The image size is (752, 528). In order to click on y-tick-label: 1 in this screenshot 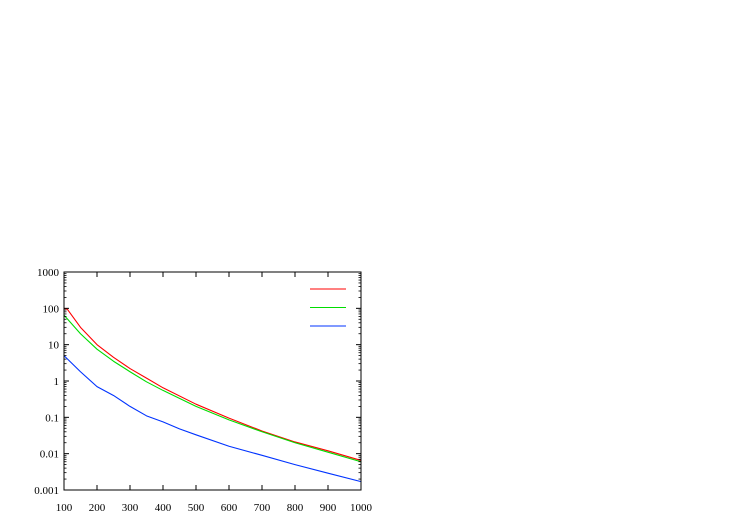, I will do `click(57, 382)`.